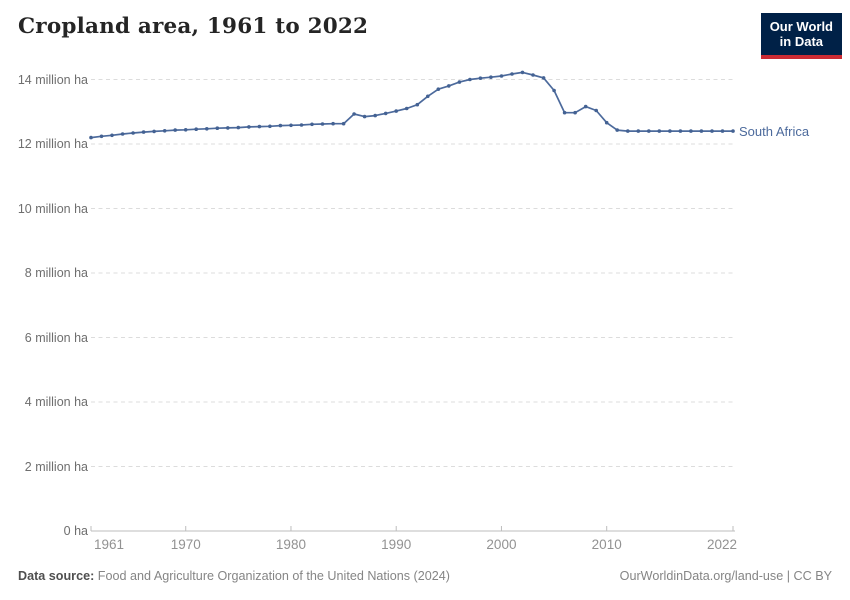 This screenshot has width=850, height=600. I want to click on x-axis-tick-label: 1980, so click(290, 544).